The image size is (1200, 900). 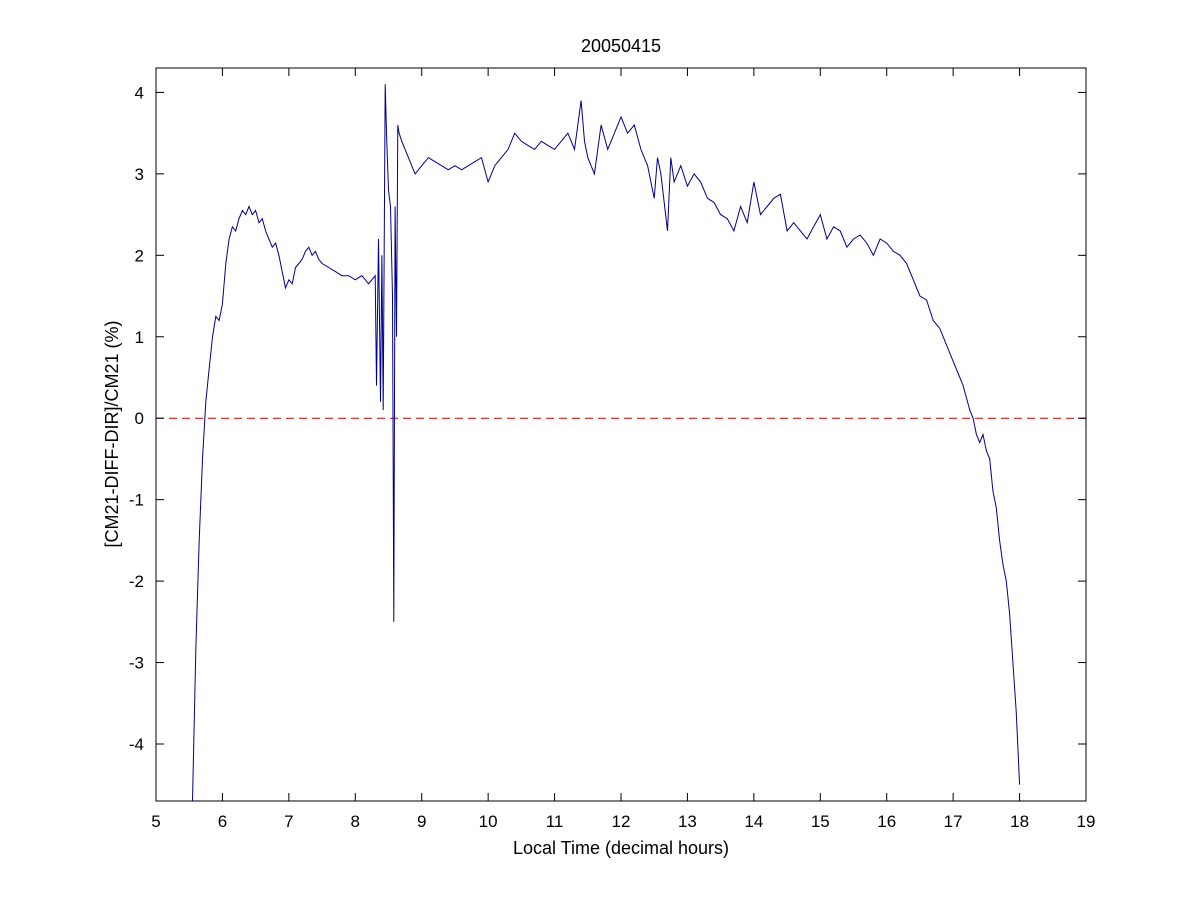 What do you see at coordinates (139, 174) in the screenshot?
I see `y-tick-label: 3` at bounding box center [139, 174].